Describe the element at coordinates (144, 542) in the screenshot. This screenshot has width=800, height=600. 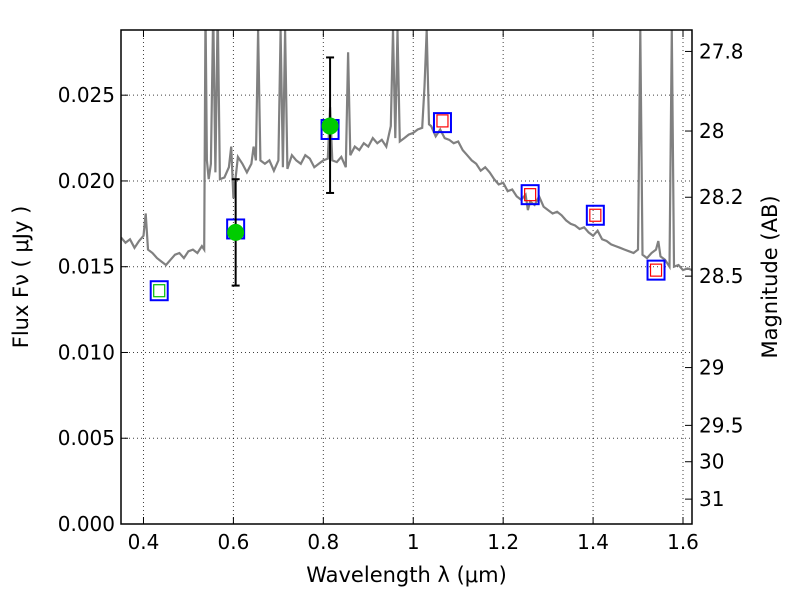
I see `x-tick-label: 0.4` at that location.